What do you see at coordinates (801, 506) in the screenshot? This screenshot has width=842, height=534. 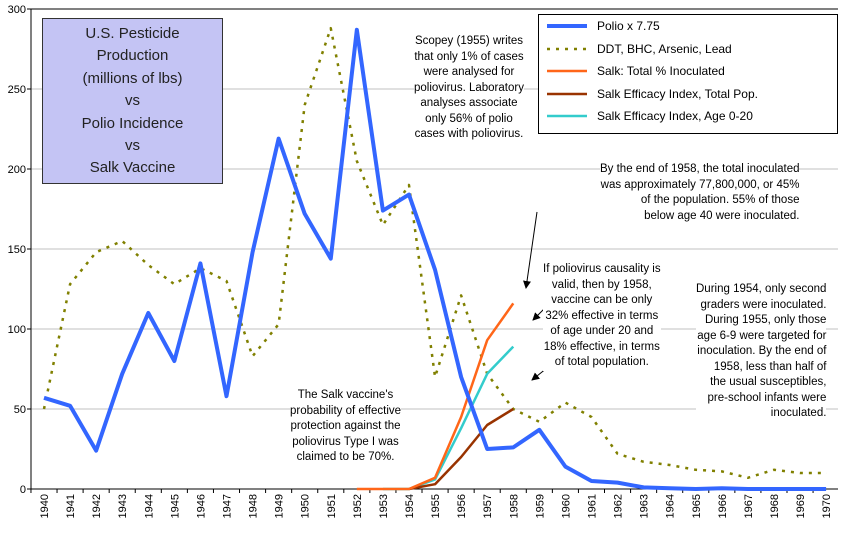 I see `x-tick-label: 1969` at bounding box center [801, 506].